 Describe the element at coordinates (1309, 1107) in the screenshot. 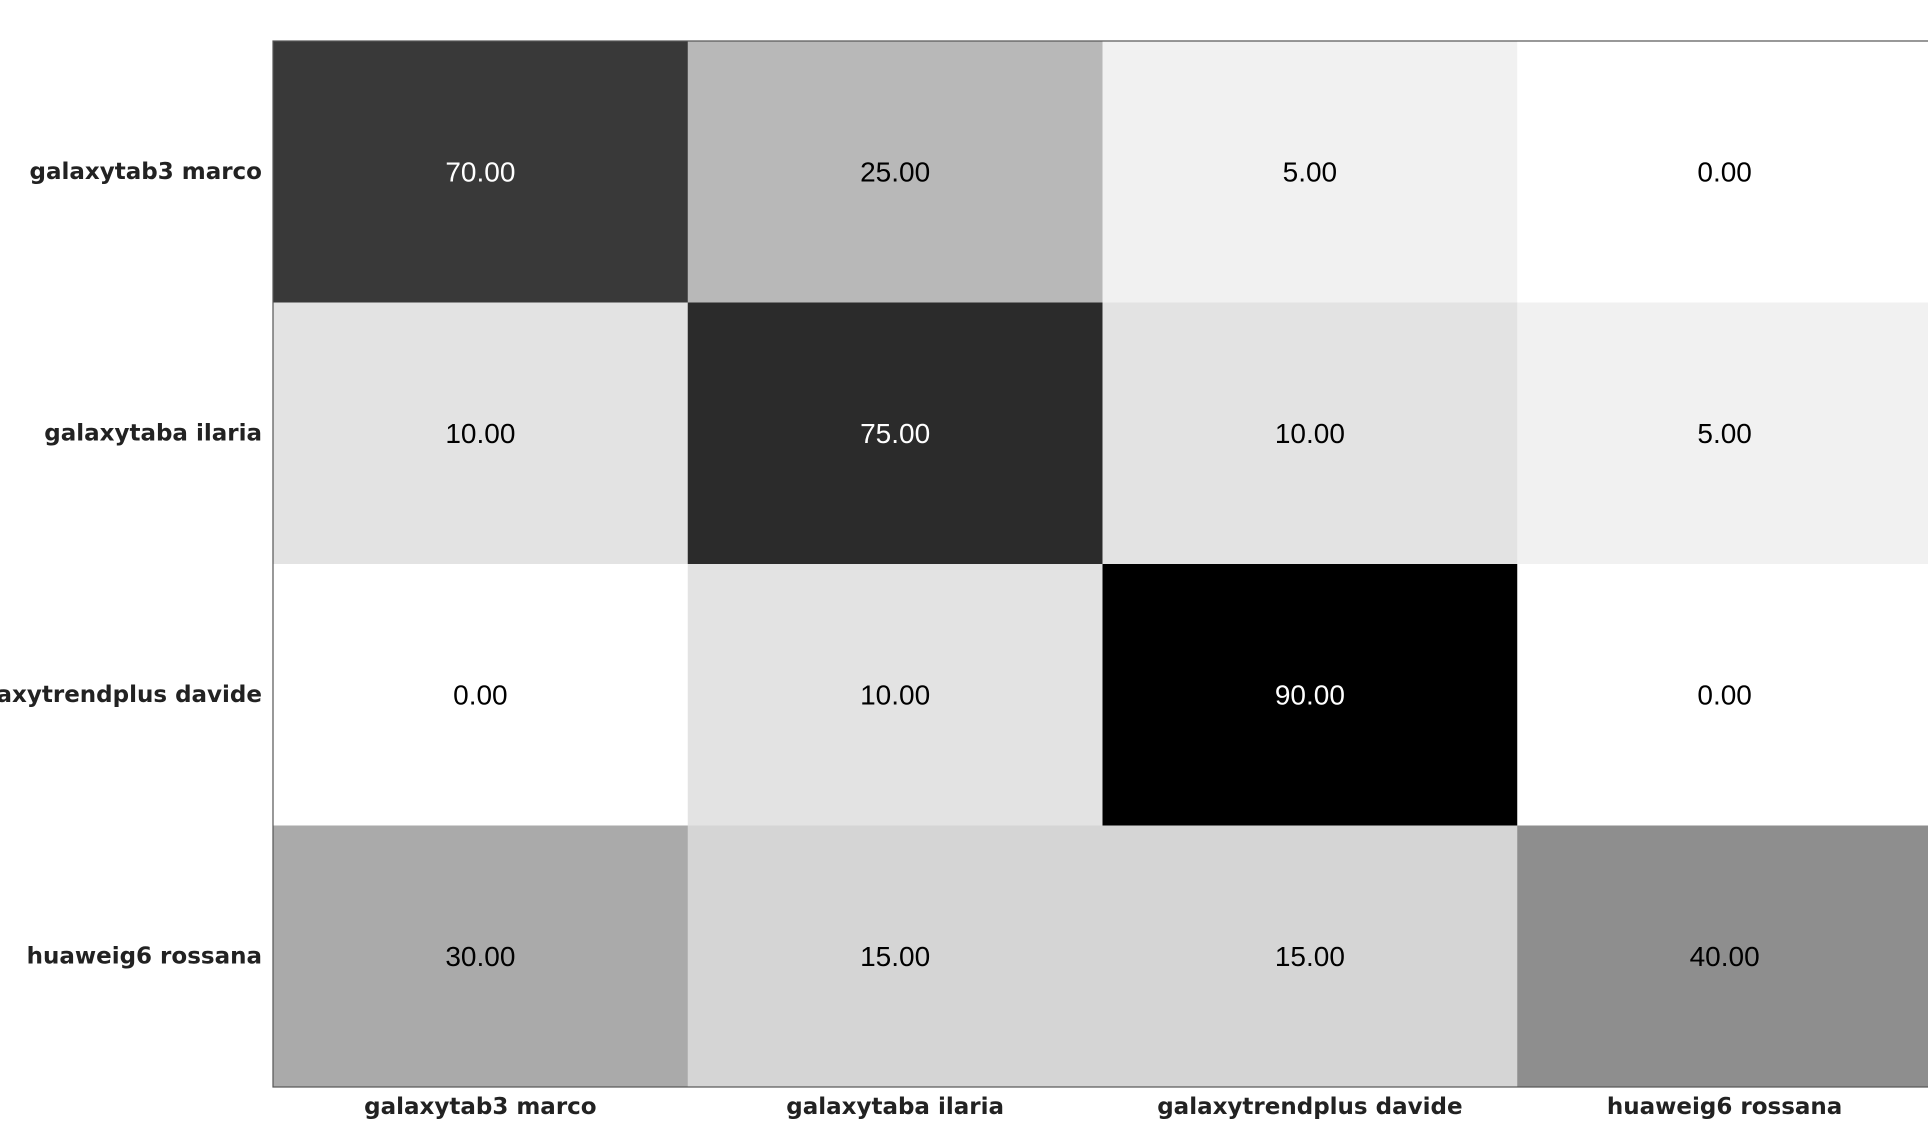

I see `x-axis-tick-label: galaxytrendplus davide` at that location.